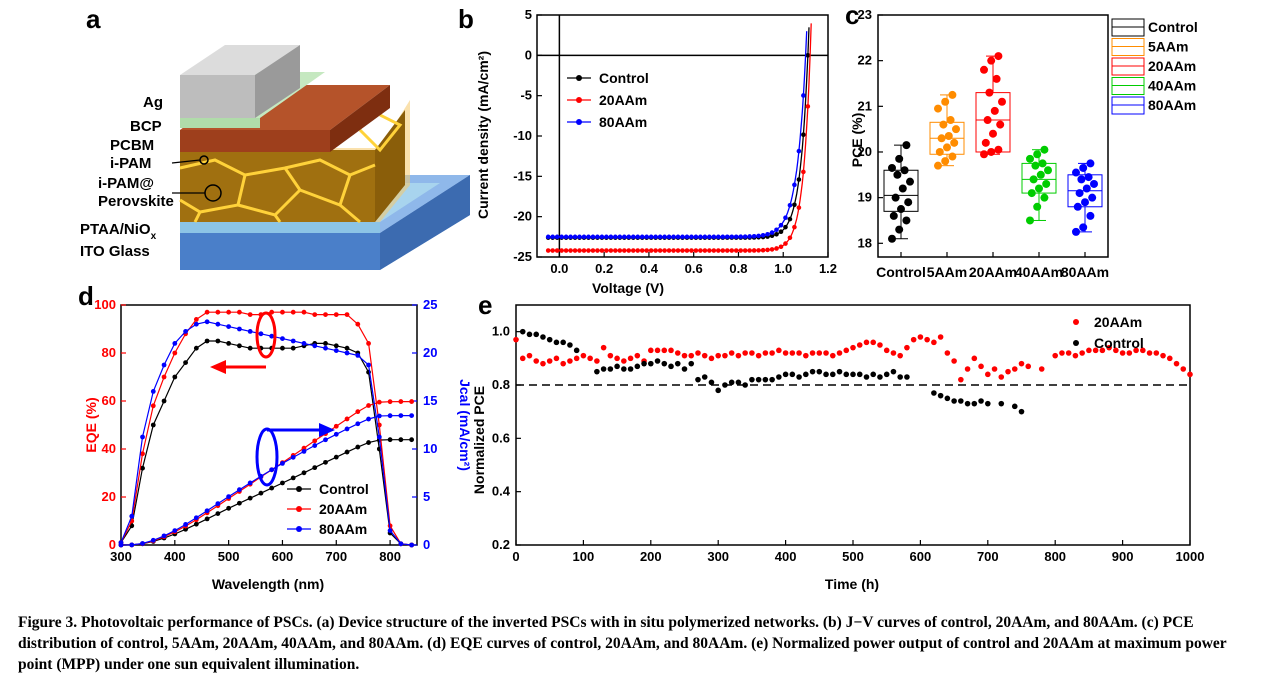  I want to click on d-plot-frame, so click(269, 425).